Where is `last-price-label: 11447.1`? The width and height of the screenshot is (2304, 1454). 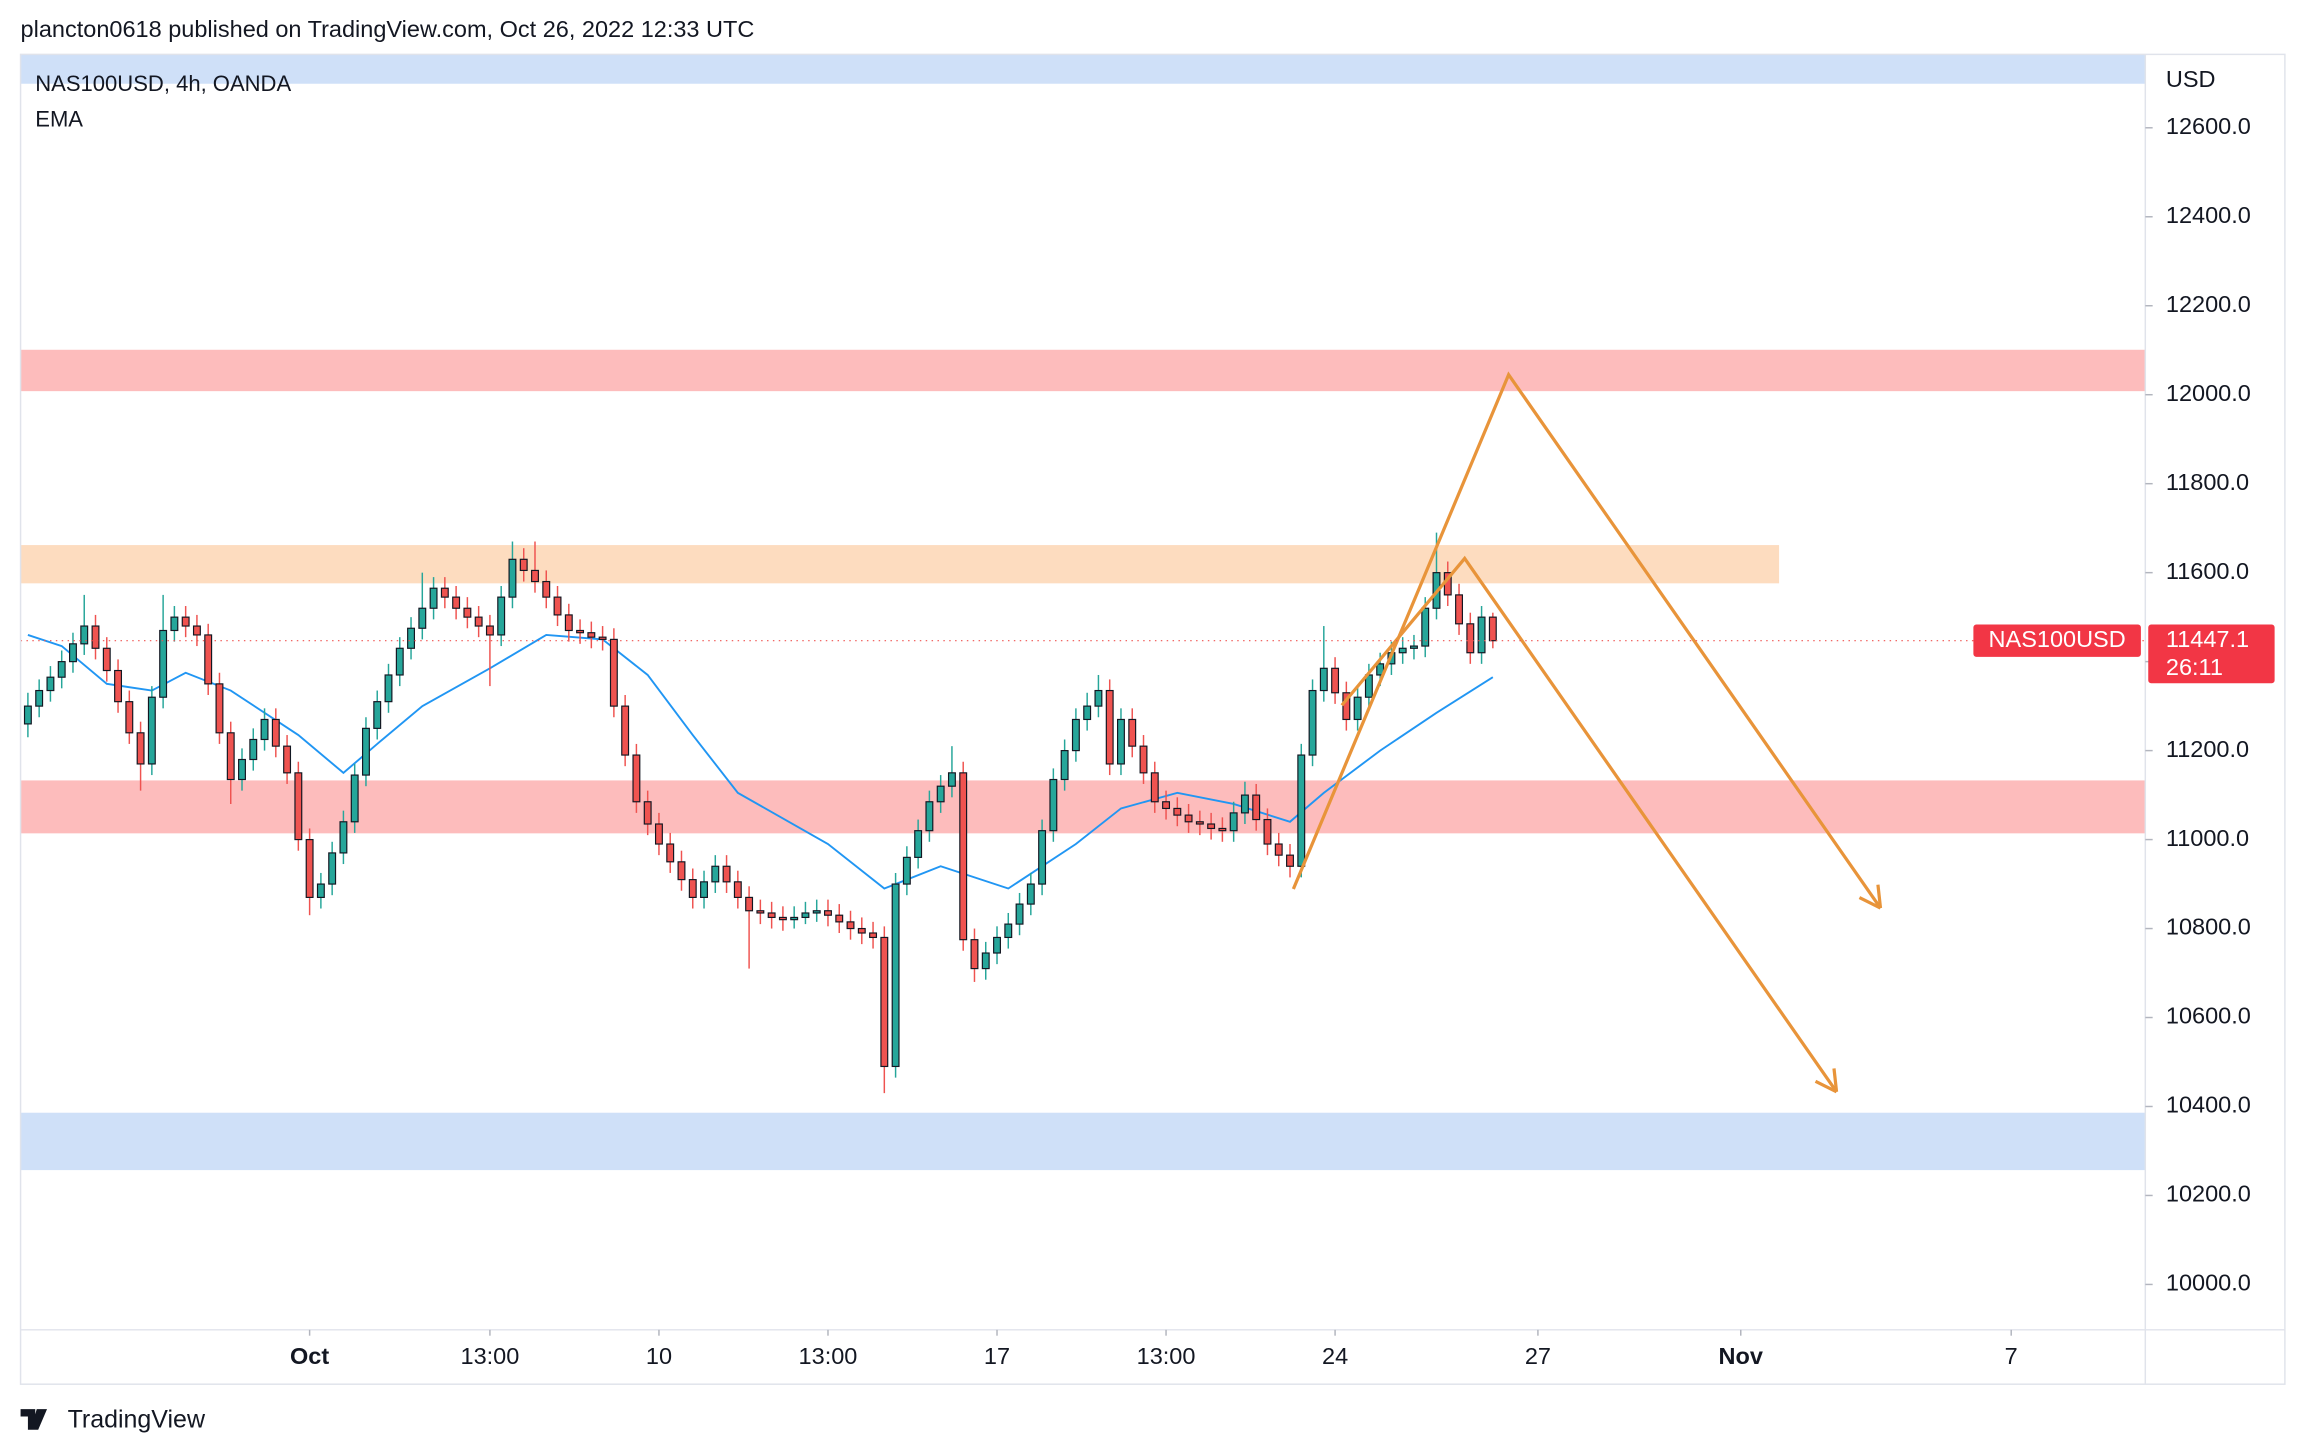 last-price-label: 11447.1 is located at coordinates (2207, 639).